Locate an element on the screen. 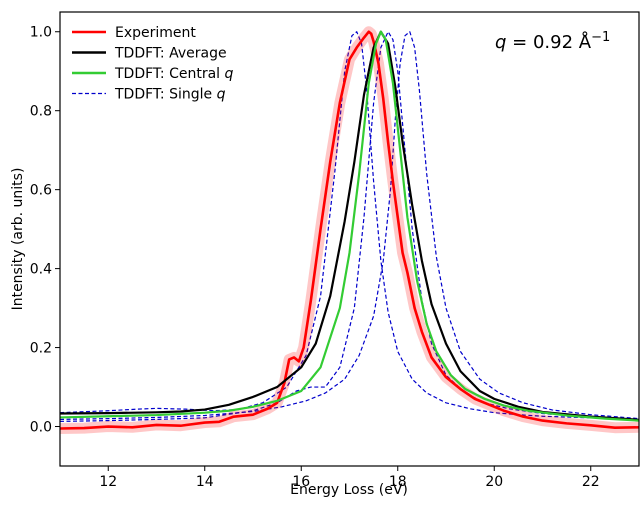 The width and height of the screenshot is (644, 506). y-tick-label: 0.4 is located at coordinates (41, 270).